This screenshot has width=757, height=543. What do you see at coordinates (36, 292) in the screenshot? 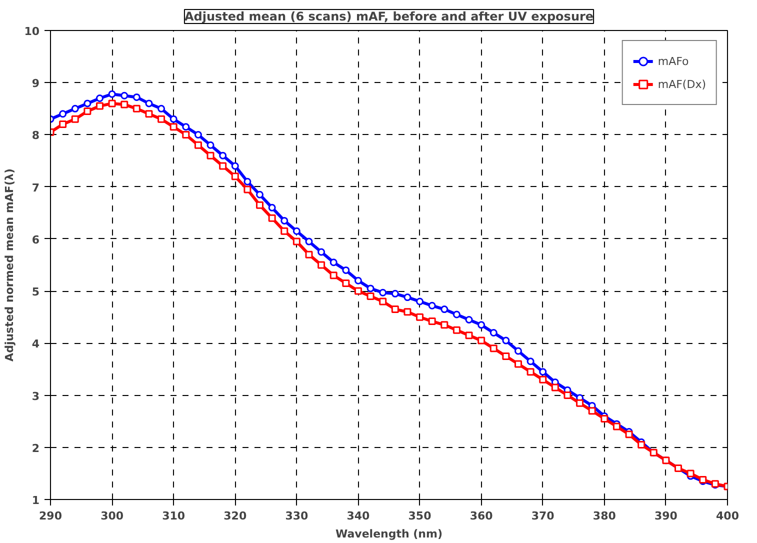
I see `y-tick-label: 5` at bounding box center [36, 292].